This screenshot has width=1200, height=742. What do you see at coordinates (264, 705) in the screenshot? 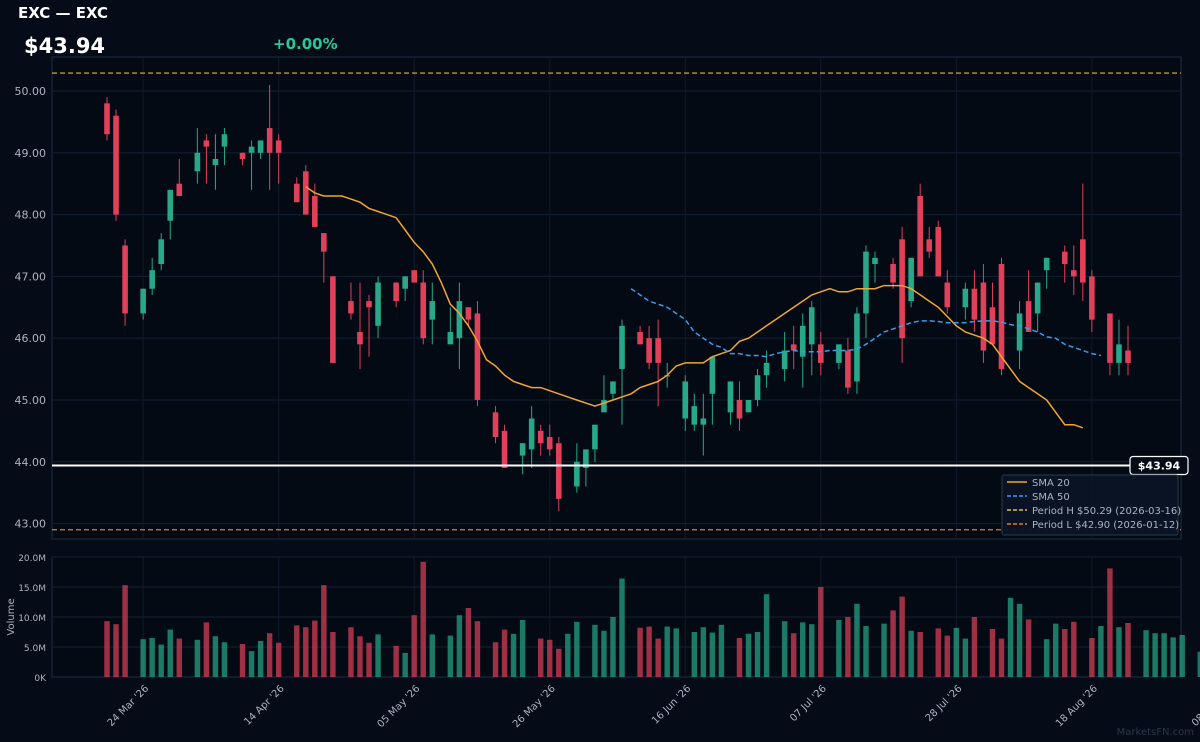
I see `time-tick-label: 14 Apr '26` at bounding box center [264, 705].